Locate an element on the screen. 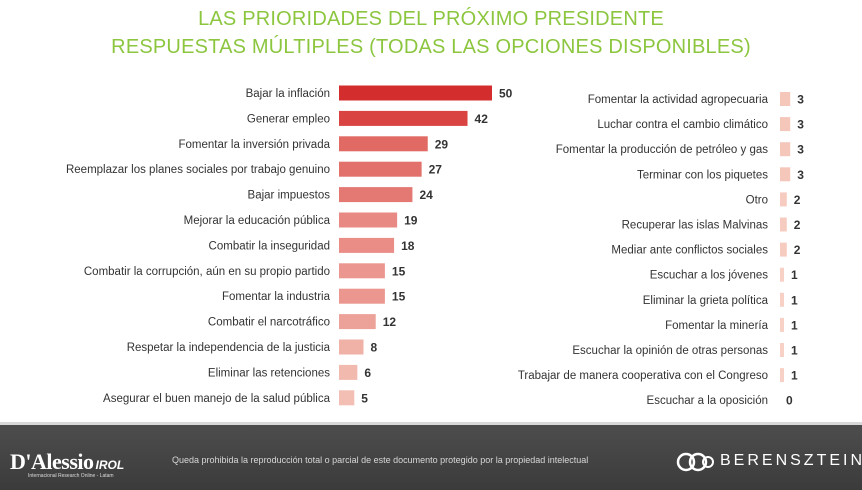  right-category-label: Recuperar las islas Malvinas is located at coordinates (695, 226).